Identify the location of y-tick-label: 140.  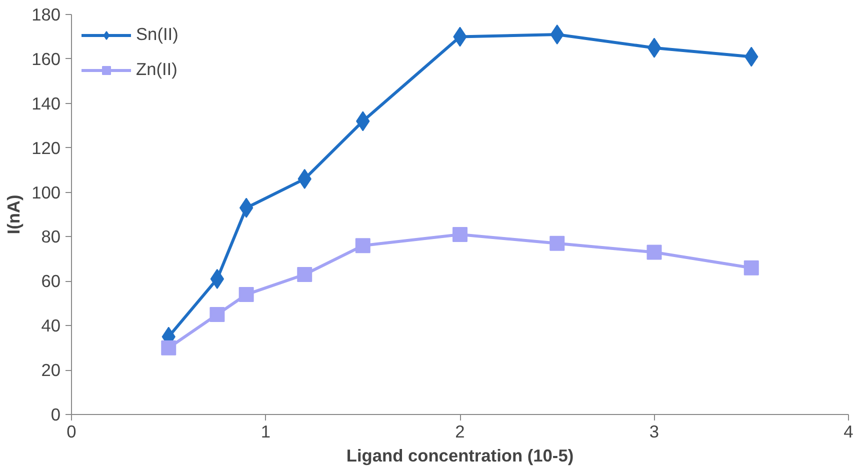
(46, 103).